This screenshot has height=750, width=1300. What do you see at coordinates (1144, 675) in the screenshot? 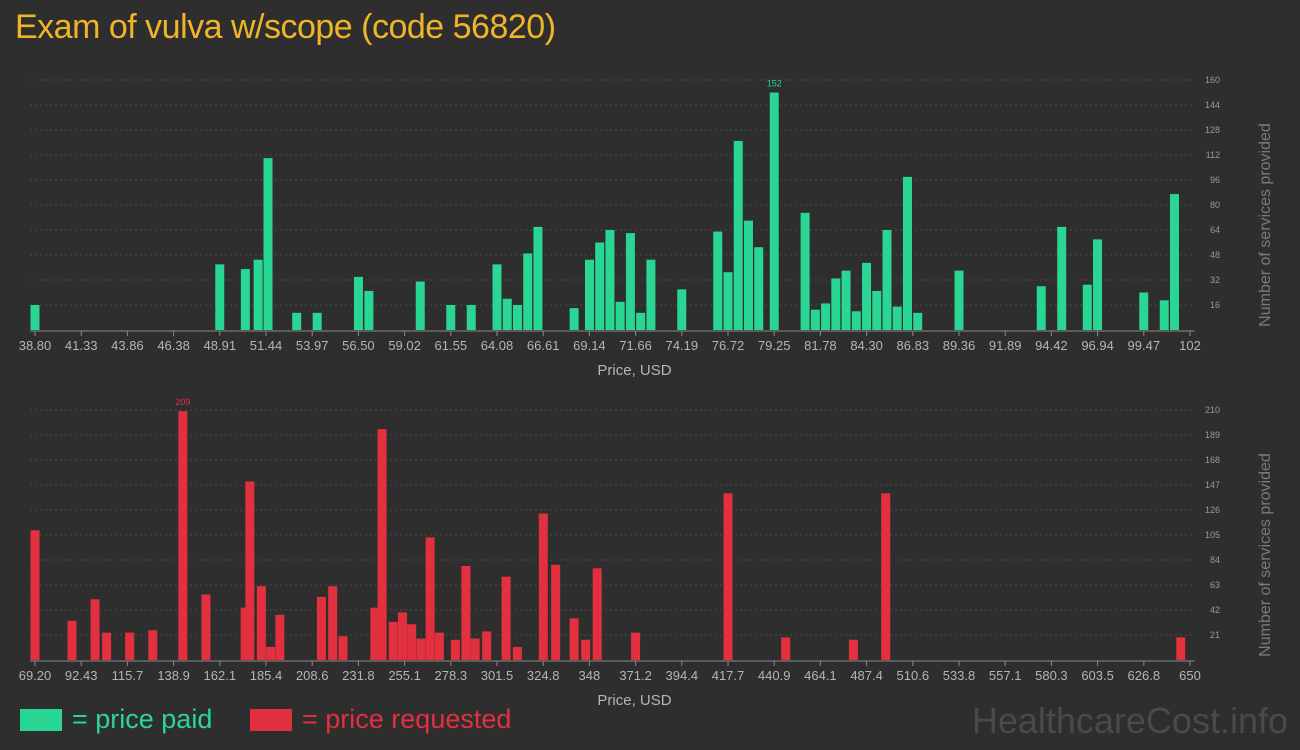
I see `xtick-requested-24: 626.8` at bounding box center [1144, 675].